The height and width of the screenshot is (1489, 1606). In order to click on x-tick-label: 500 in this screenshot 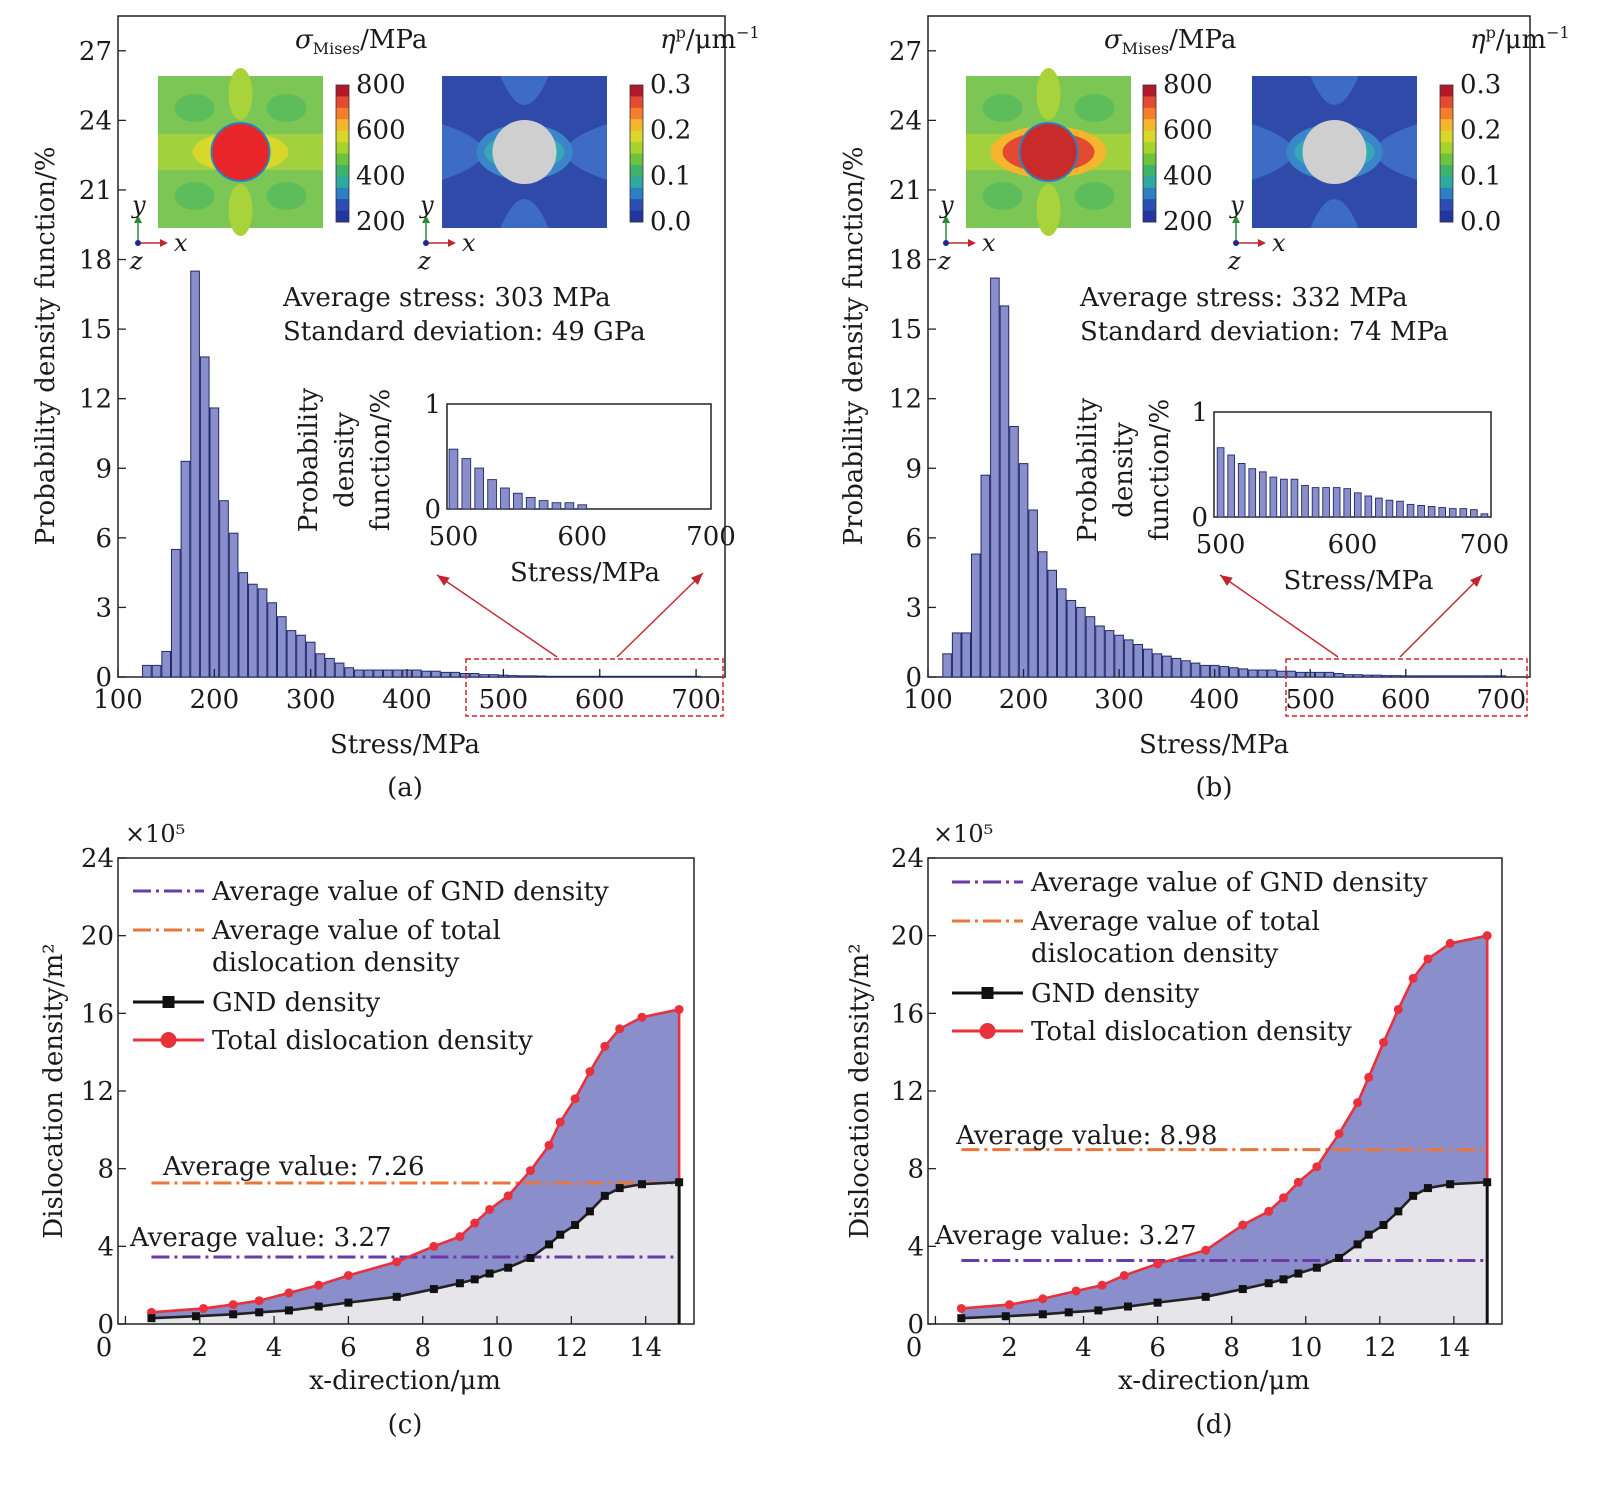, I will do `click(1310, 700)`.